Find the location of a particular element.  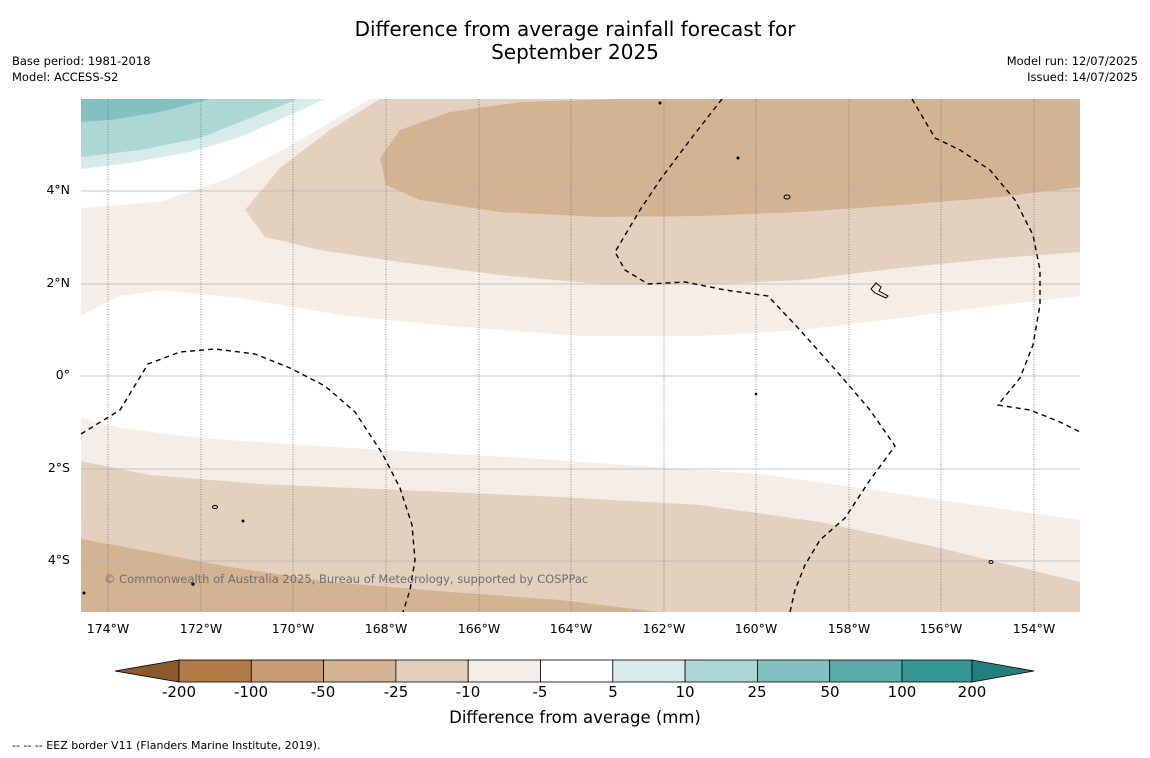

colorbar-tick: -5 is located at coordinates (540, 692).